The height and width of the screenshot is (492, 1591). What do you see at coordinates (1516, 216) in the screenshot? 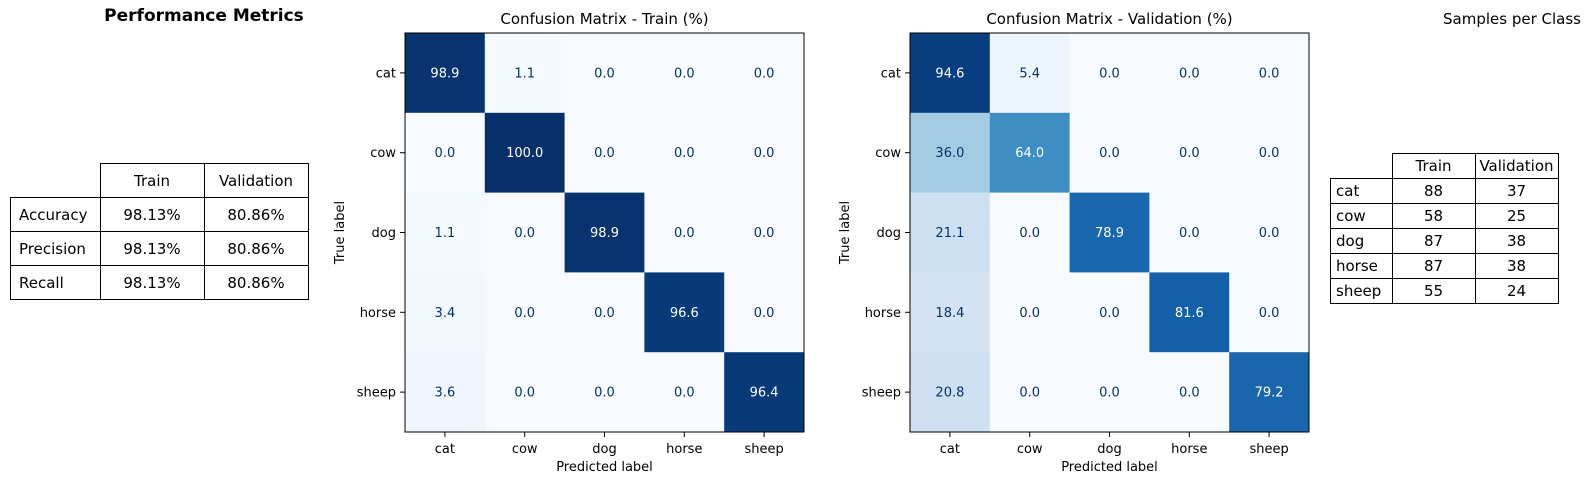
I see `samples-cell-validation: 25` at bounding box center [1516, 216].